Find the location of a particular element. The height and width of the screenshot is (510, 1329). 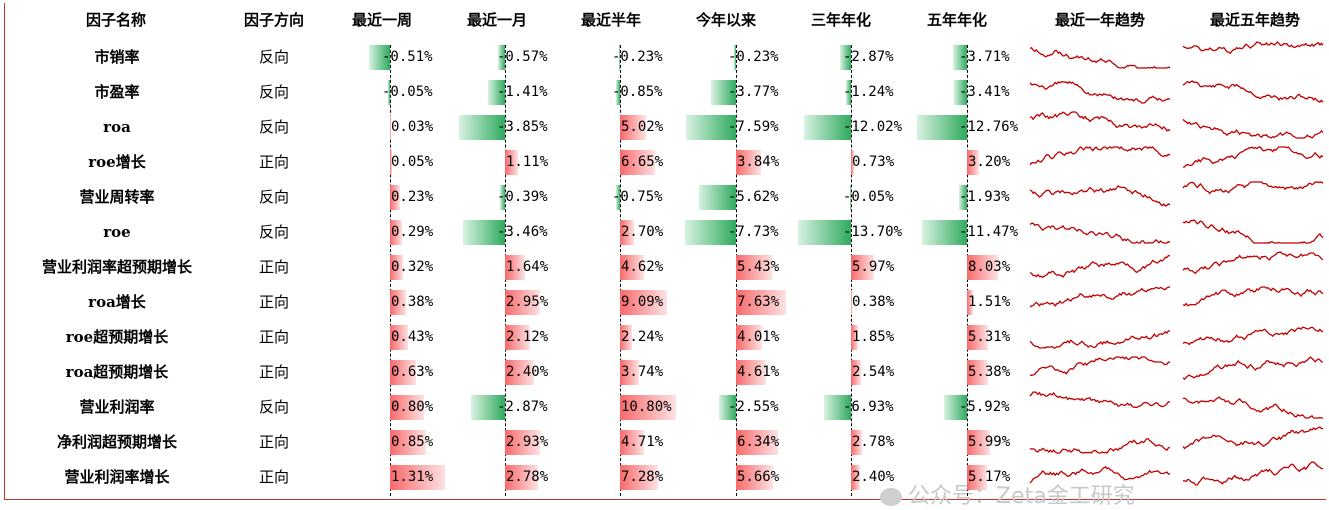

factor-name: 净利润超预期增长 is located at coordinates (116, 442).